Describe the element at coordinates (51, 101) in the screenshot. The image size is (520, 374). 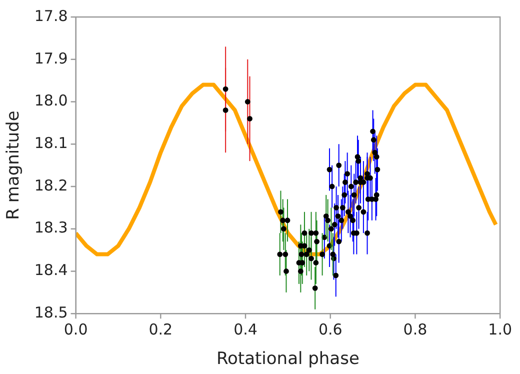
I see `y-tick-label: 18.0` at that location.